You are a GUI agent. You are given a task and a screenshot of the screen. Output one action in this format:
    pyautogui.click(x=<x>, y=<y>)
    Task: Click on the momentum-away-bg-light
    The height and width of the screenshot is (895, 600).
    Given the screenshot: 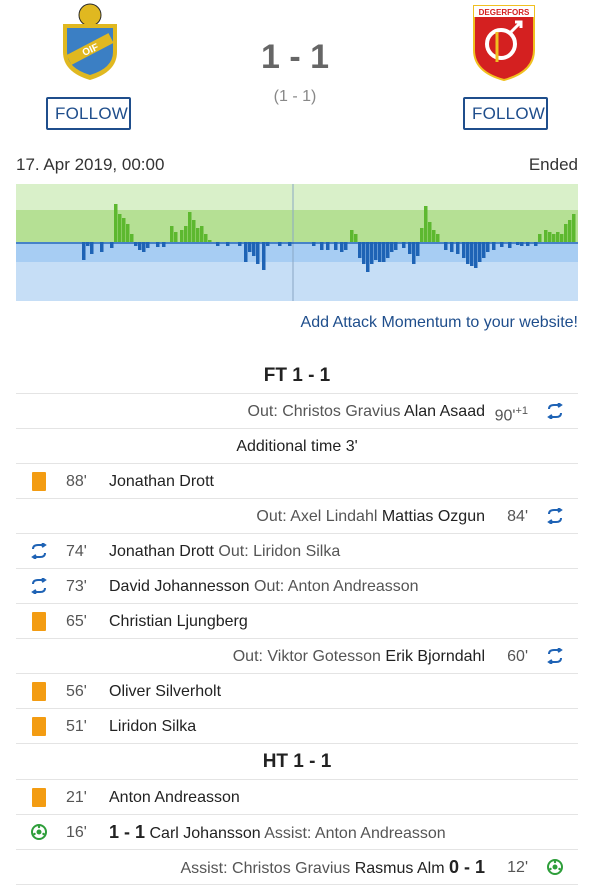 What is the action you would take?
    pyautogui.click(x=297, y=281)
    